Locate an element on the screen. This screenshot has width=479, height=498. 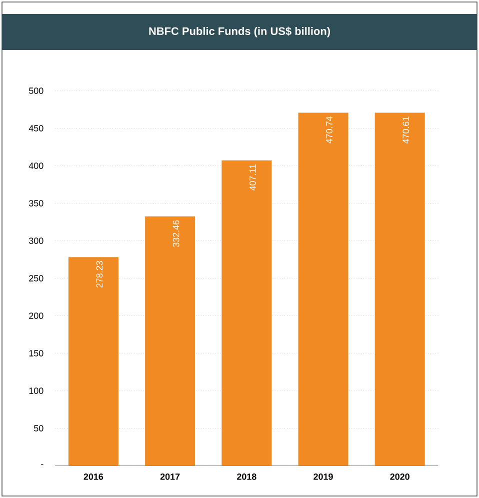
y-tick-label: 450 is located at coordinates (36, 128).